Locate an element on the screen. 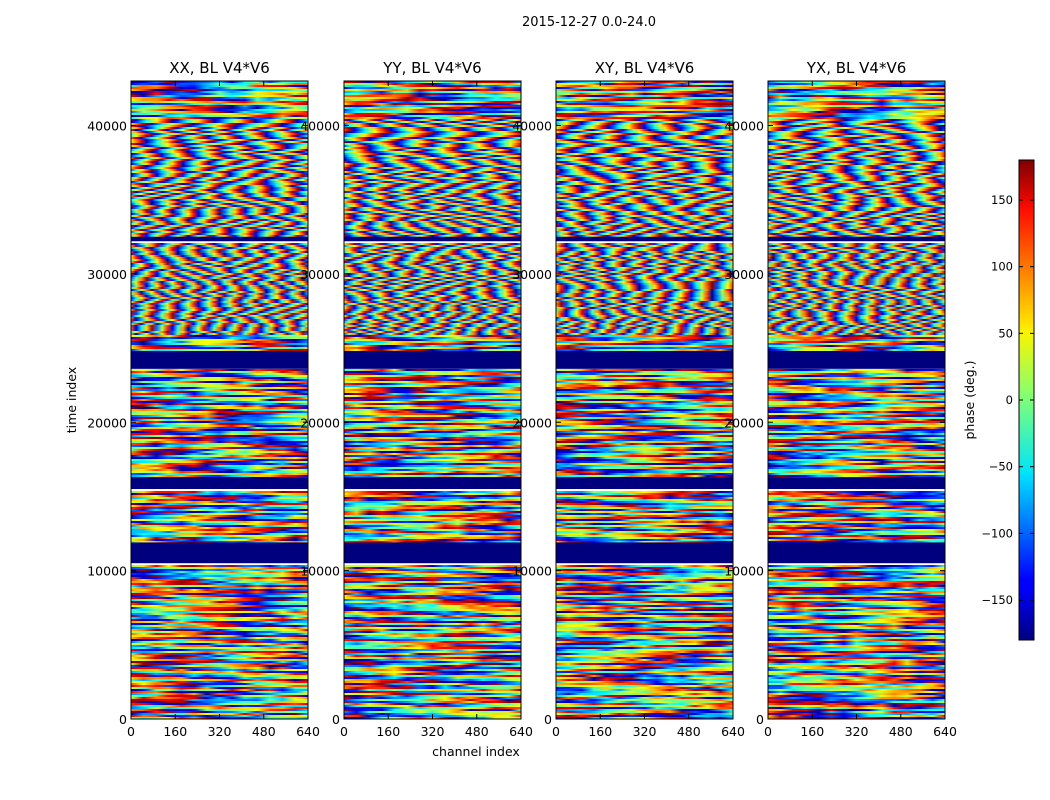 The width and height of the screenshot is (1050, 800). colorbar-tick-label-0: 0 is located at coordinates (1009, 400).